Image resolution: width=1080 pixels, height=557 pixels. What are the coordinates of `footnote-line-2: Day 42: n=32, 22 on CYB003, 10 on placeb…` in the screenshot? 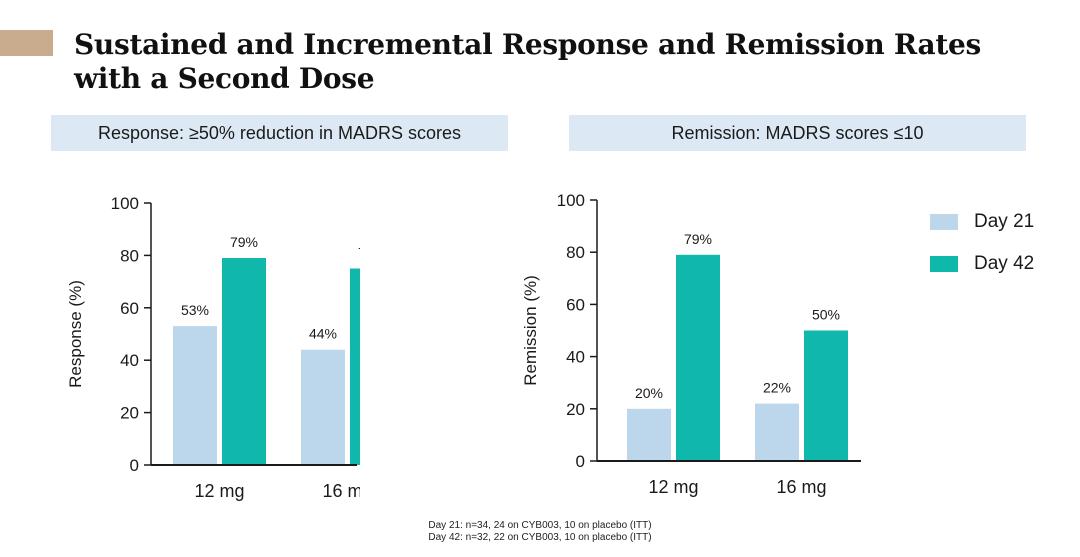 It's located at (540, 537).